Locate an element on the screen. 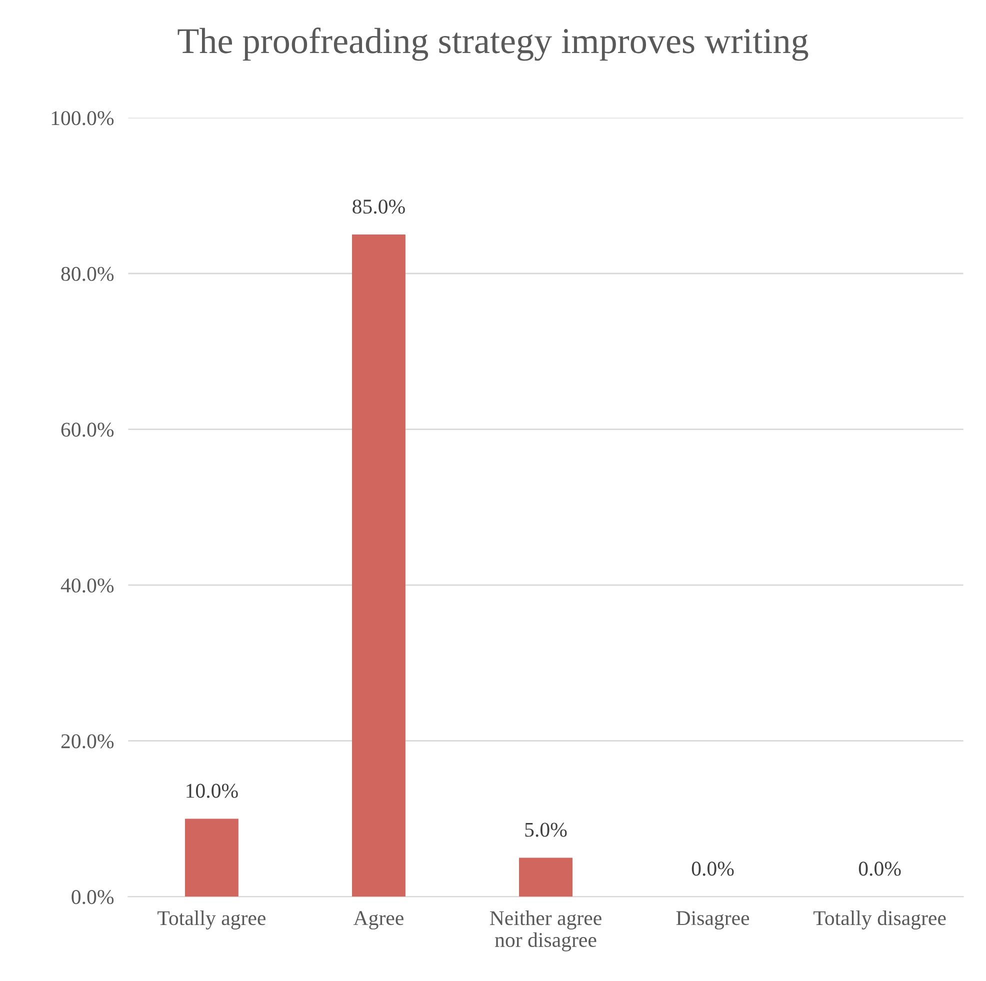 This screenshot has height=981, width=986. y-tick-label: 60.0% is located at coordinates (87, 429).